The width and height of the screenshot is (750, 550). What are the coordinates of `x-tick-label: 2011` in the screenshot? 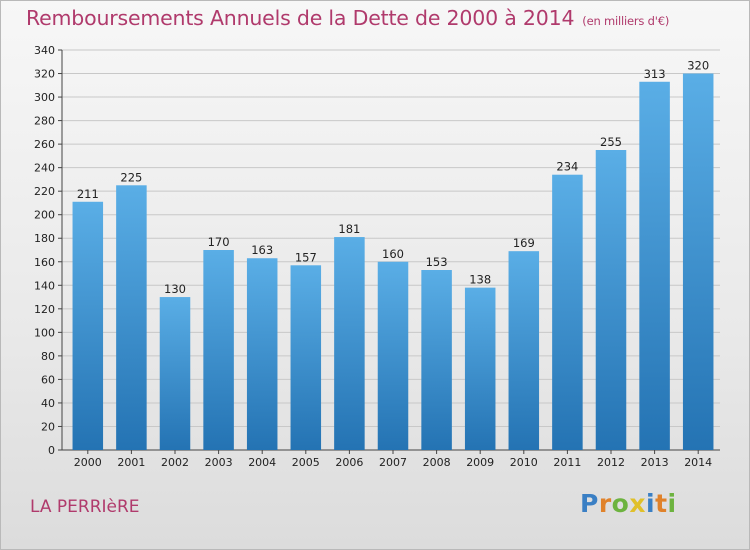 It's located at (567, 462).